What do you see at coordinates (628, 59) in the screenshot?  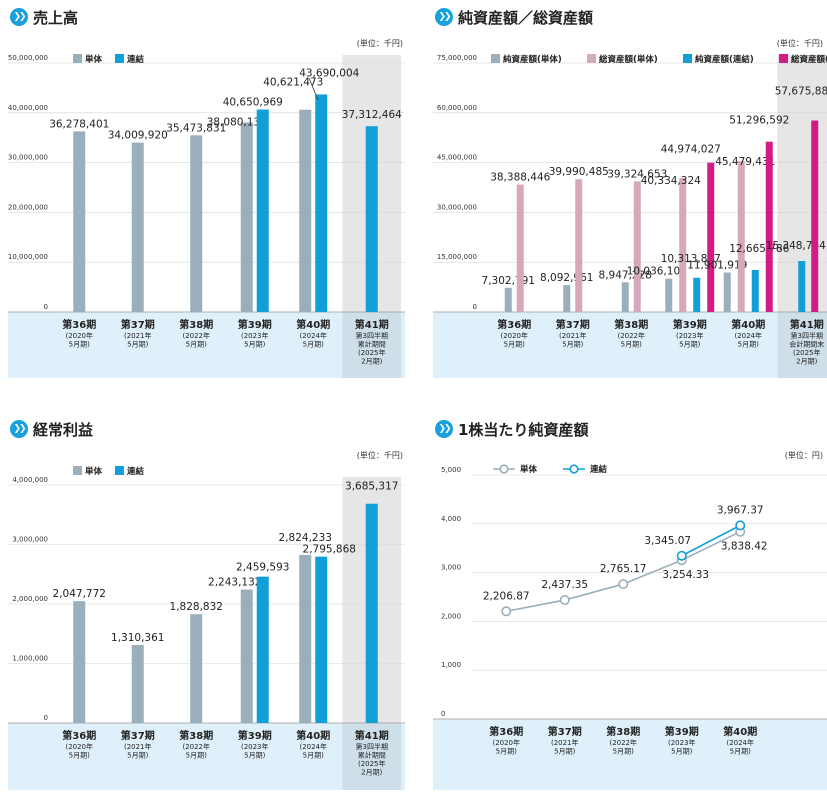 I see `legend-label: 総資産額(単体)` at bounding box center [628, 59].